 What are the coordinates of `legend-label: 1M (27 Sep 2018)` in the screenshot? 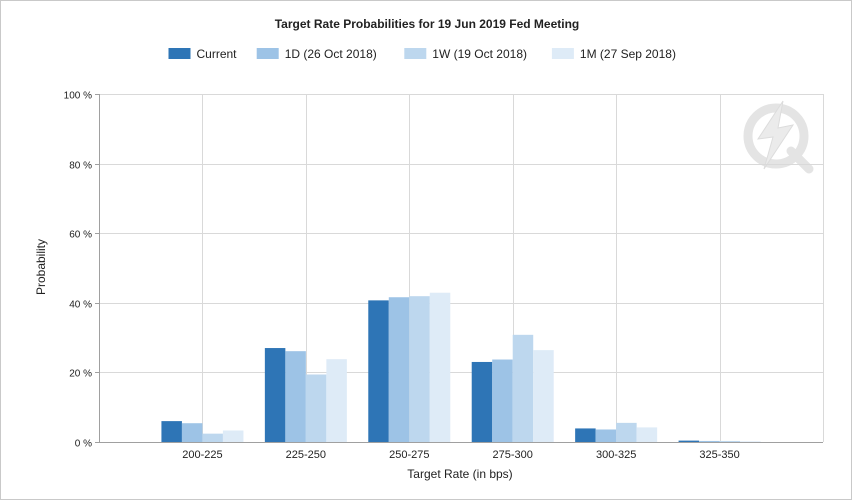 It's located at (628, 54).